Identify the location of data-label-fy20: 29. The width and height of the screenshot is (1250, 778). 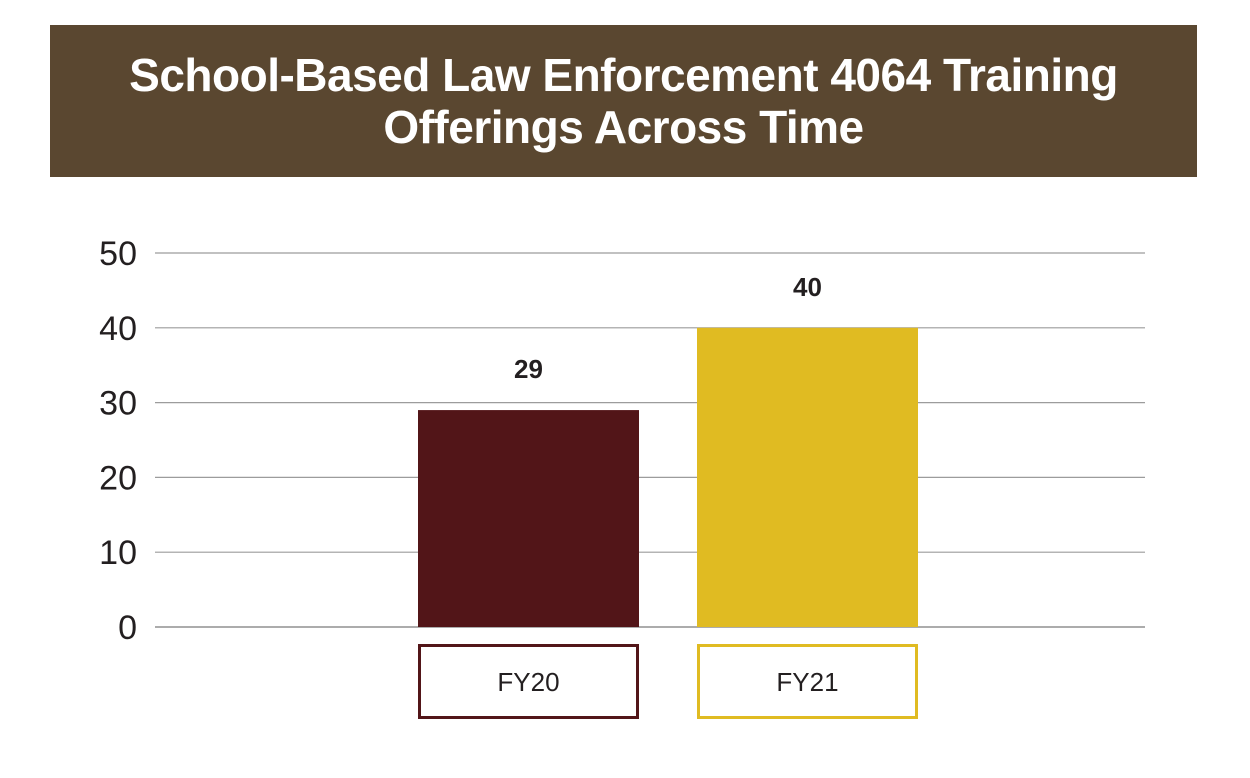
(528, 369).